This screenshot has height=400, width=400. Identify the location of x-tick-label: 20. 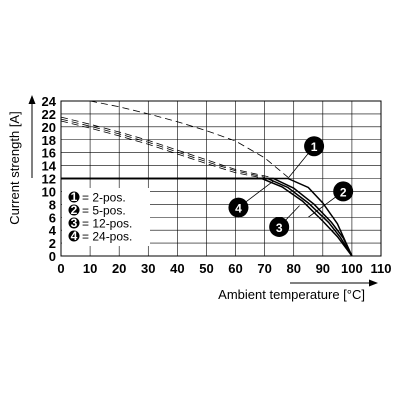
(119, 268).